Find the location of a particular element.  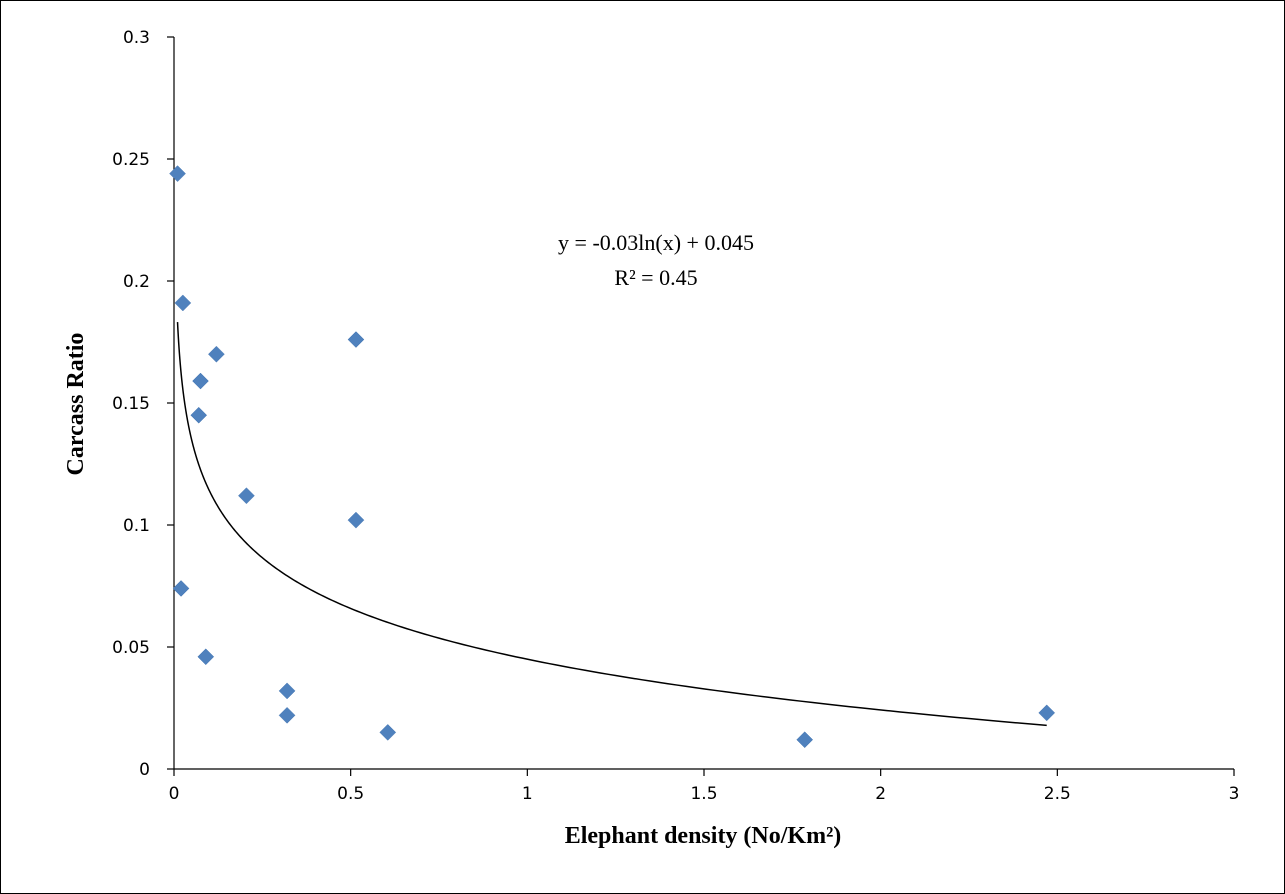

x-axis-title: Elephant density (No/Km²) is located at coordinates (703, 836).